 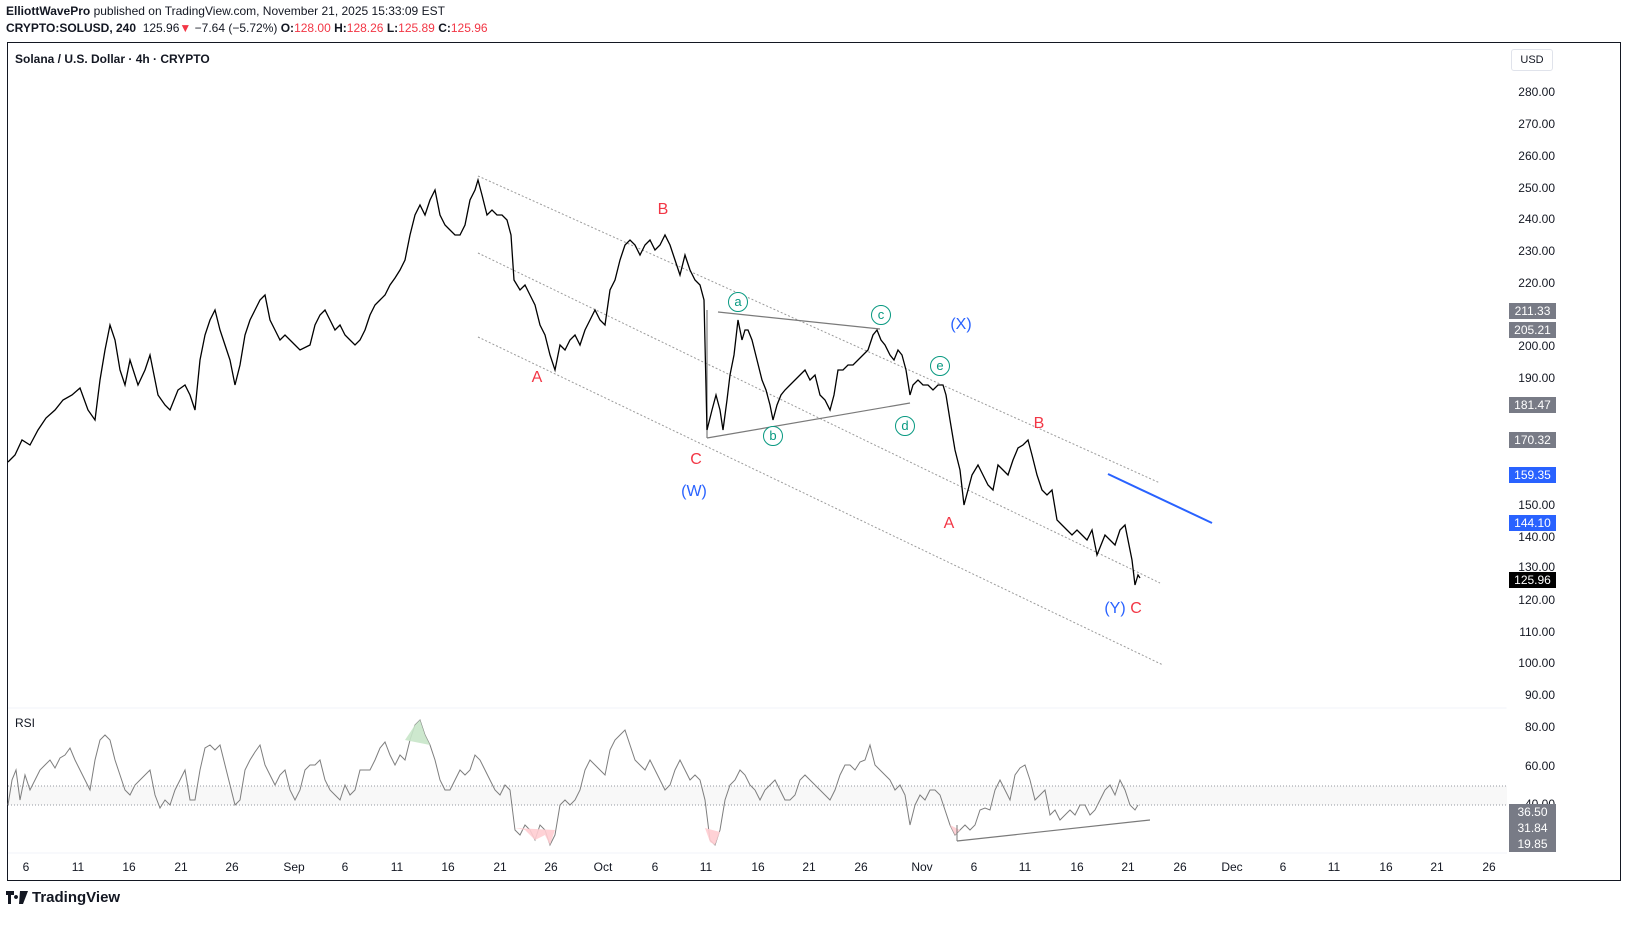 I want to click on down-arrow-icon: ▼, so click(x=185, y=28).